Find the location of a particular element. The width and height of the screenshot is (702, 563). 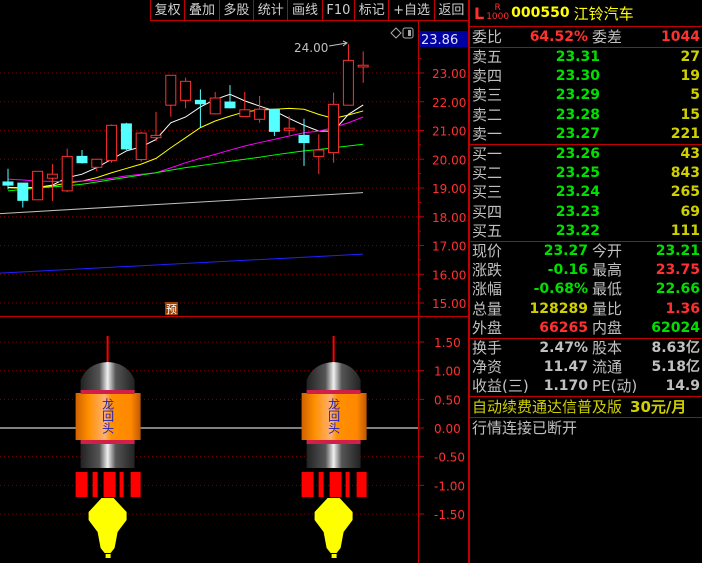

level-volume: 5 is located at coordinates (695, 95).